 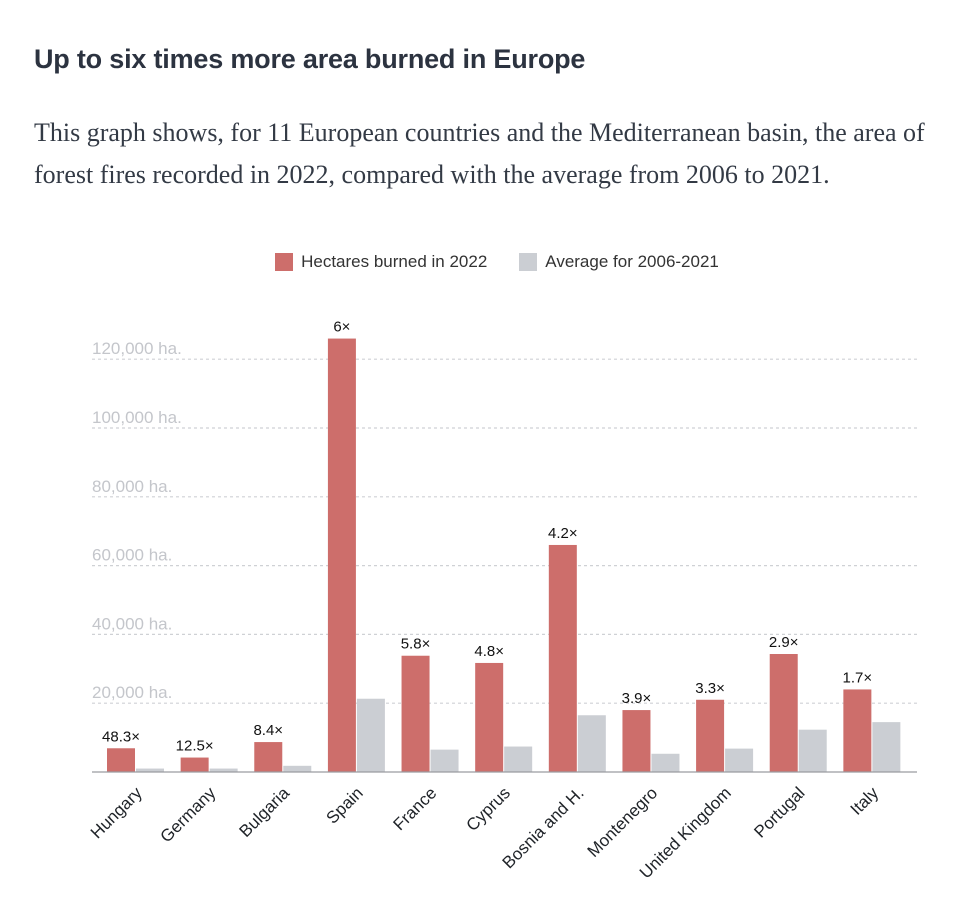 What do you see at coordinates (137, 417) in the screenshot?
I see `y-tick-label: 100,000 ha.` at bounding box center [137, 417].